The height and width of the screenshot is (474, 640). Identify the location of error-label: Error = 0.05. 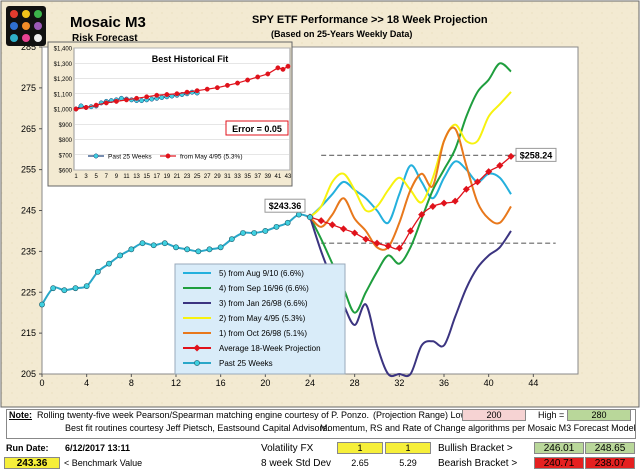
(257, 129).